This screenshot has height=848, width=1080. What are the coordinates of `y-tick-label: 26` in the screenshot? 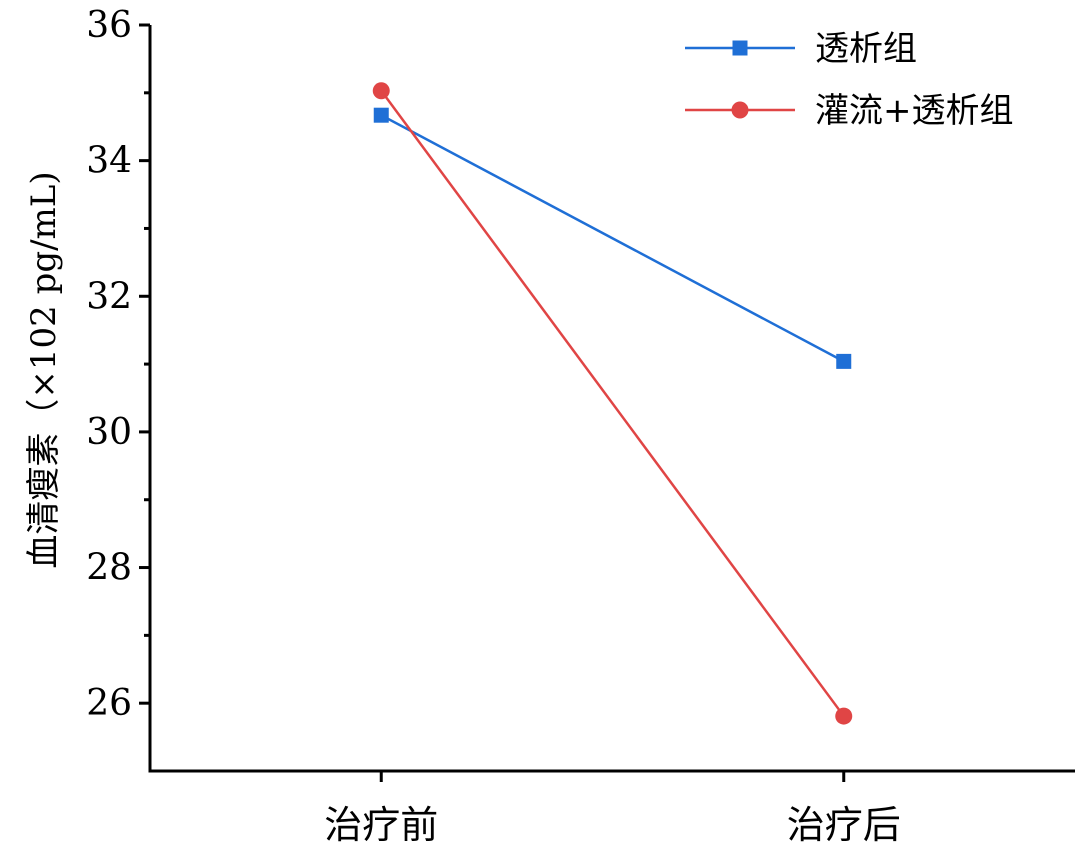 It's located at (109, 703).